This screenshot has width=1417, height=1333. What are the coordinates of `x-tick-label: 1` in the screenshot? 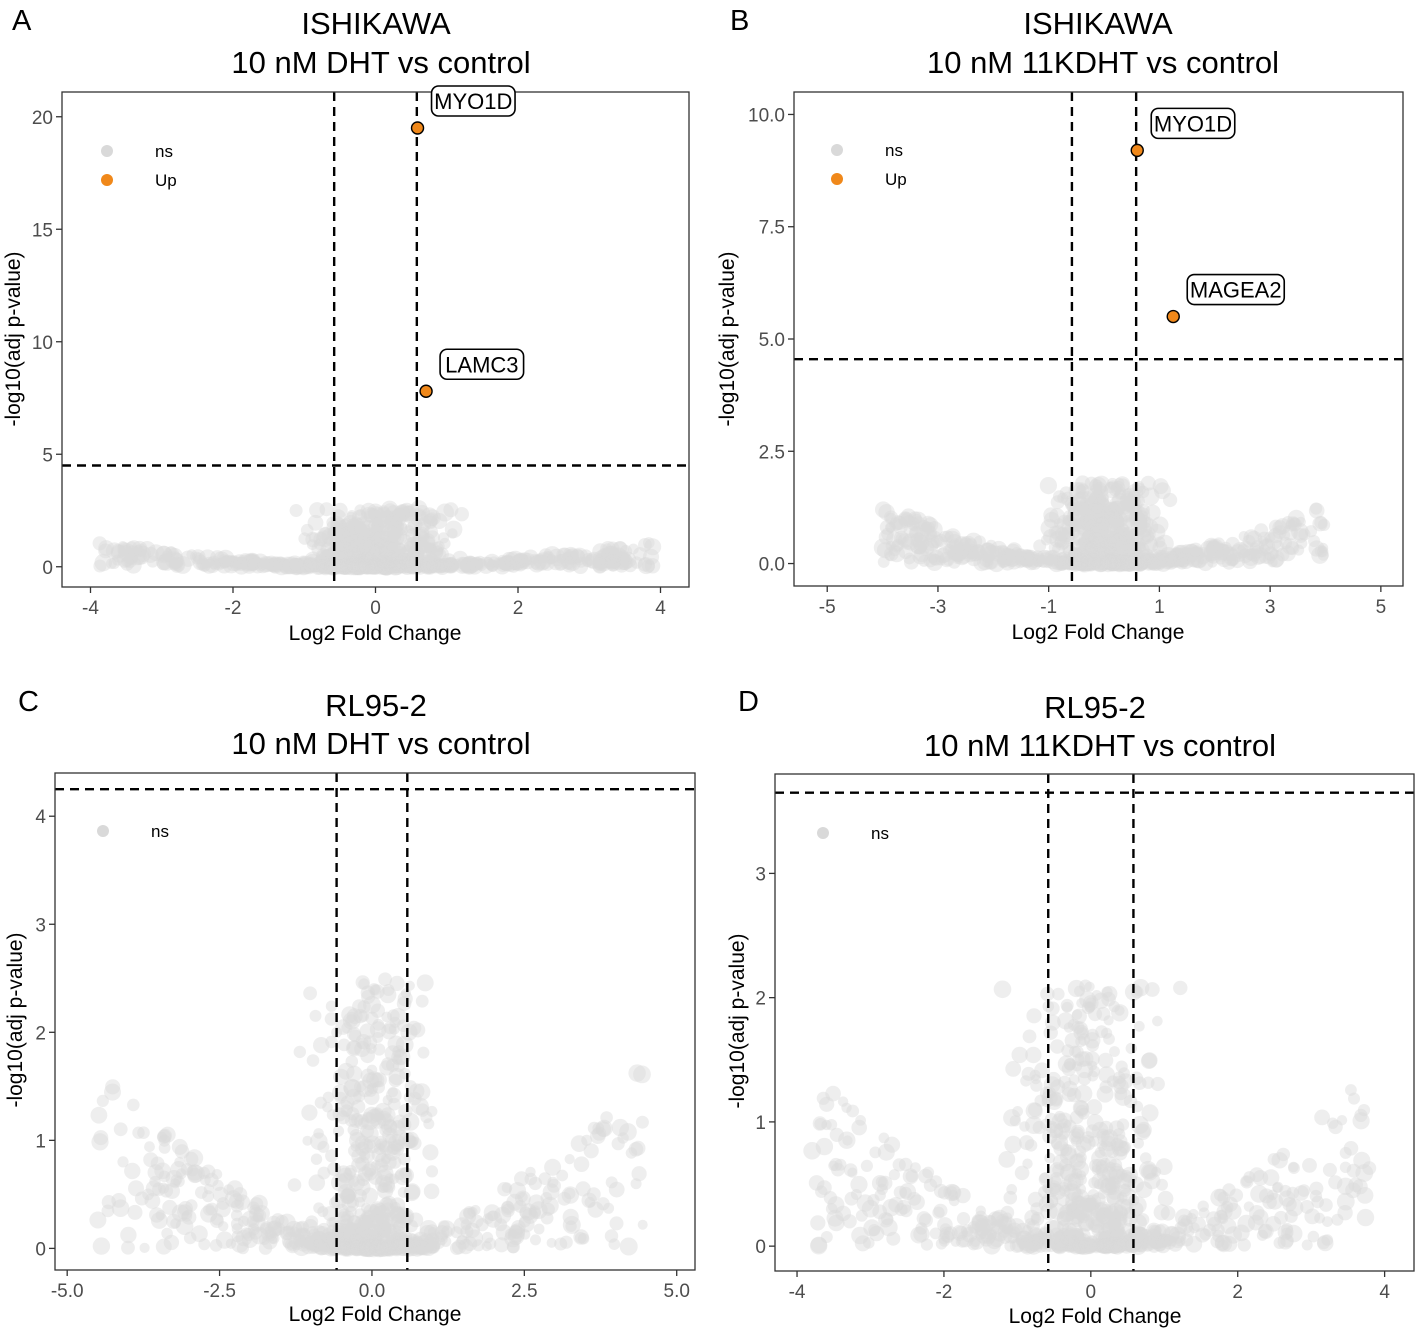 It's located at (1159, 607).